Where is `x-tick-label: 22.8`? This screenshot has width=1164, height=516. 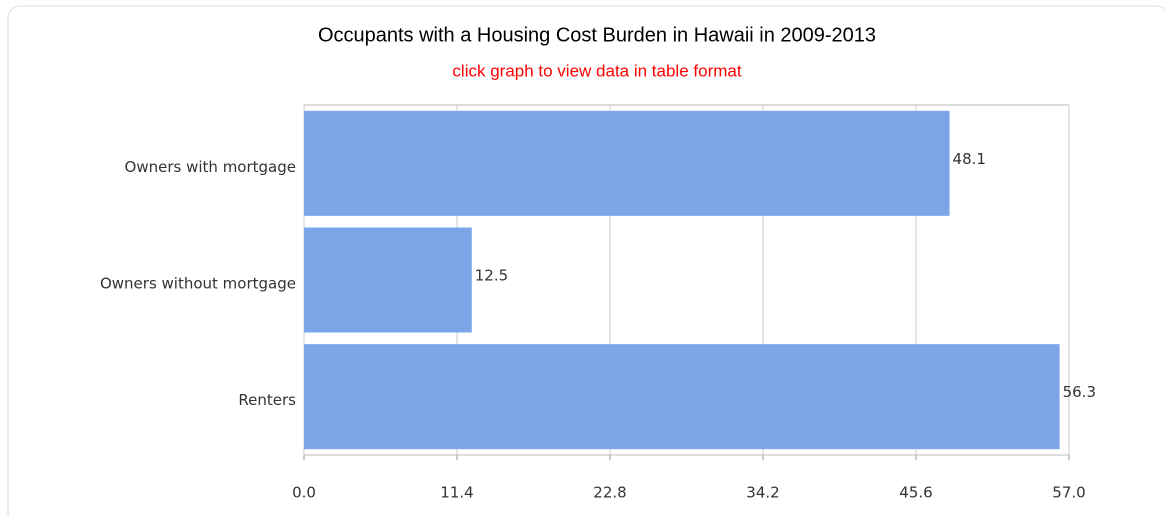
x-tick-label: 22.8 is located at coordinates (609, 493).